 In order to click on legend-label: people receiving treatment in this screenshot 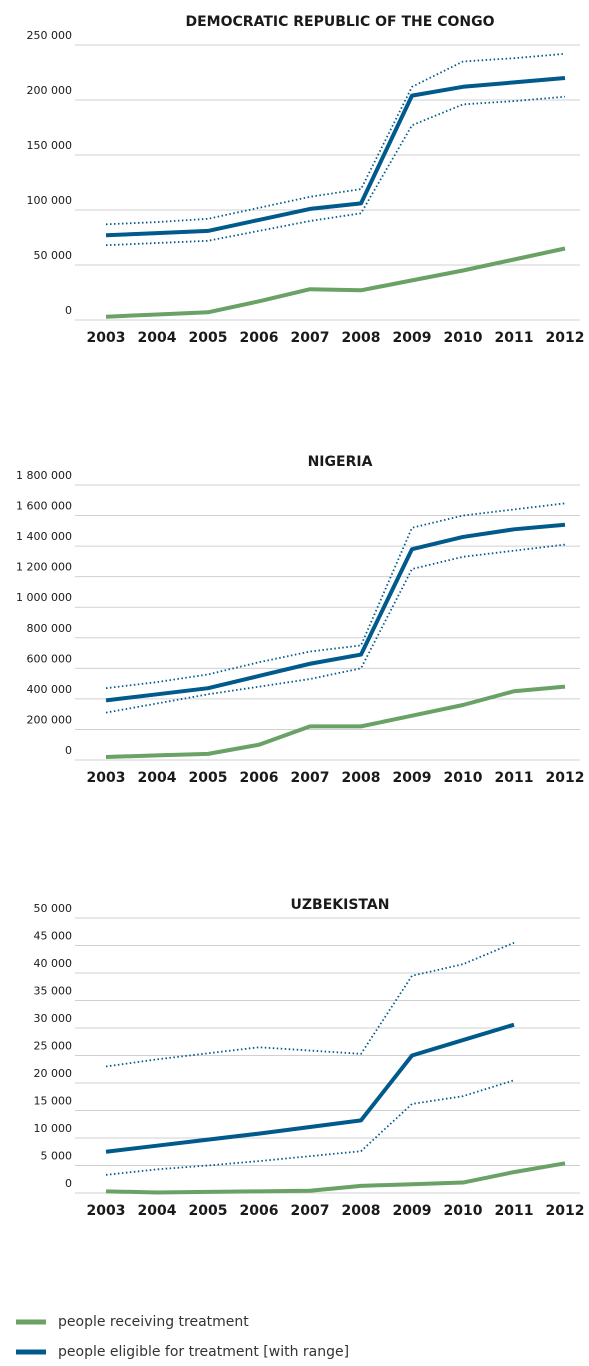, I will do `click(153, 1322)`.